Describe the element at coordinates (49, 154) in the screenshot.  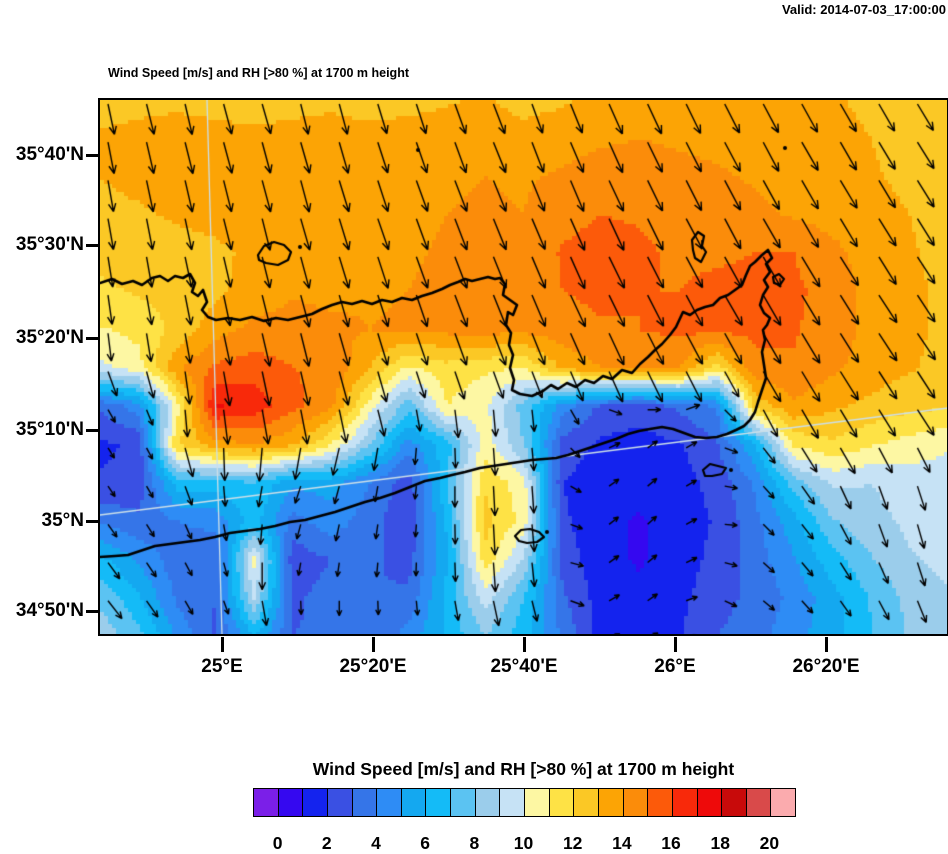
I see `lat-label: 35°40'N` at that location.